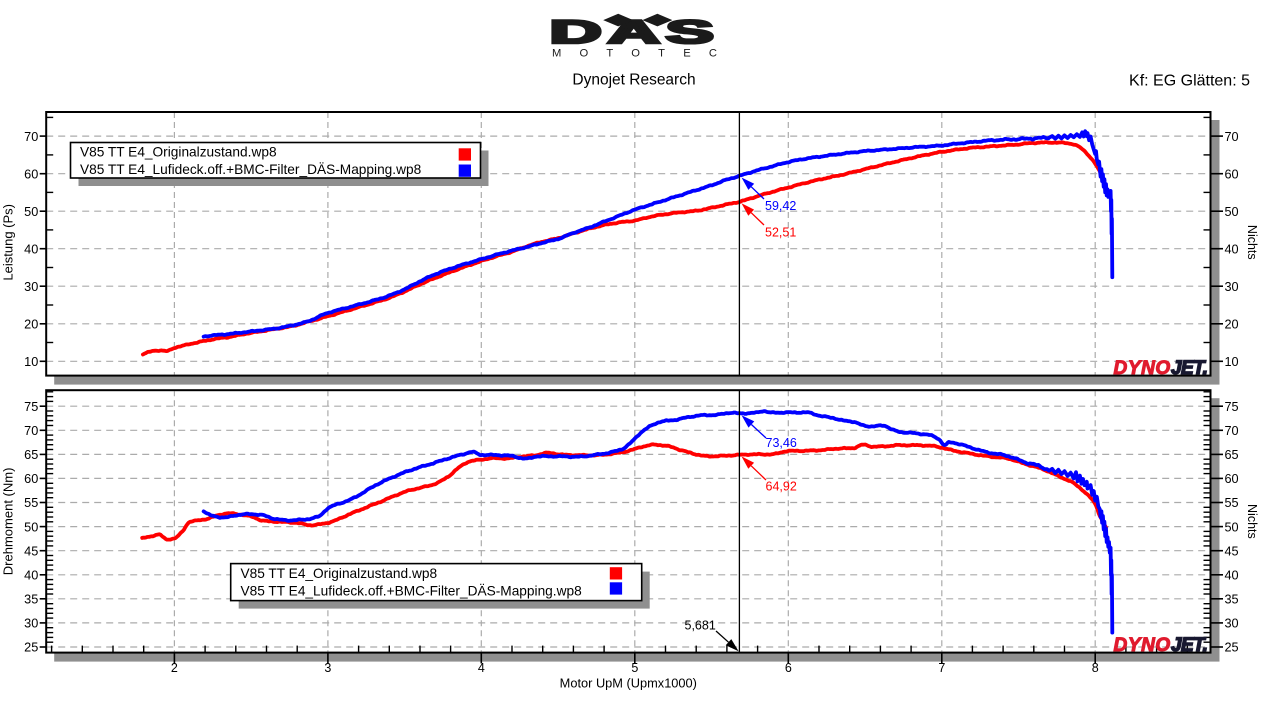 This screenshot has height=713, width=1269. I want to click on svg-text: Leistung (Ps), so click(8, 242).